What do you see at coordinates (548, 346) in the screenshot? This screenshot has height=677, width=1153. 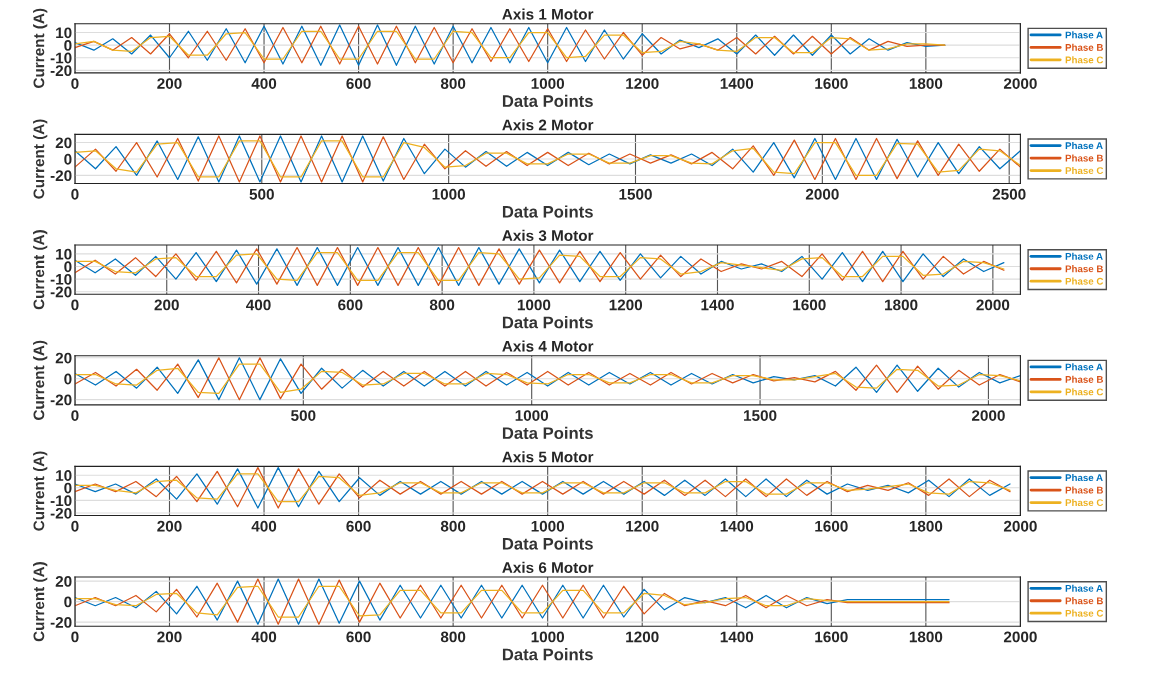 I see `chart-title: Axis 4 Motor` at bounding box center [548, 346].